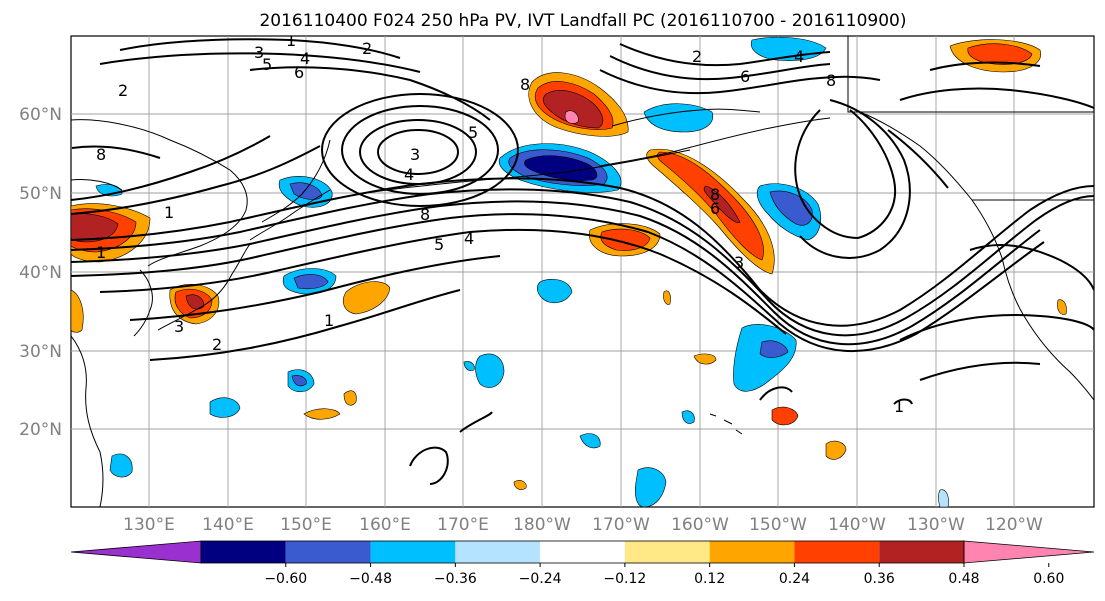 The width and height of the screenshot is (1105, 601). What do you see at coordinates (624, 579) in the screenshot?
I see `colorbar-tick-label: −0.12` at bounding box center [624, 579].